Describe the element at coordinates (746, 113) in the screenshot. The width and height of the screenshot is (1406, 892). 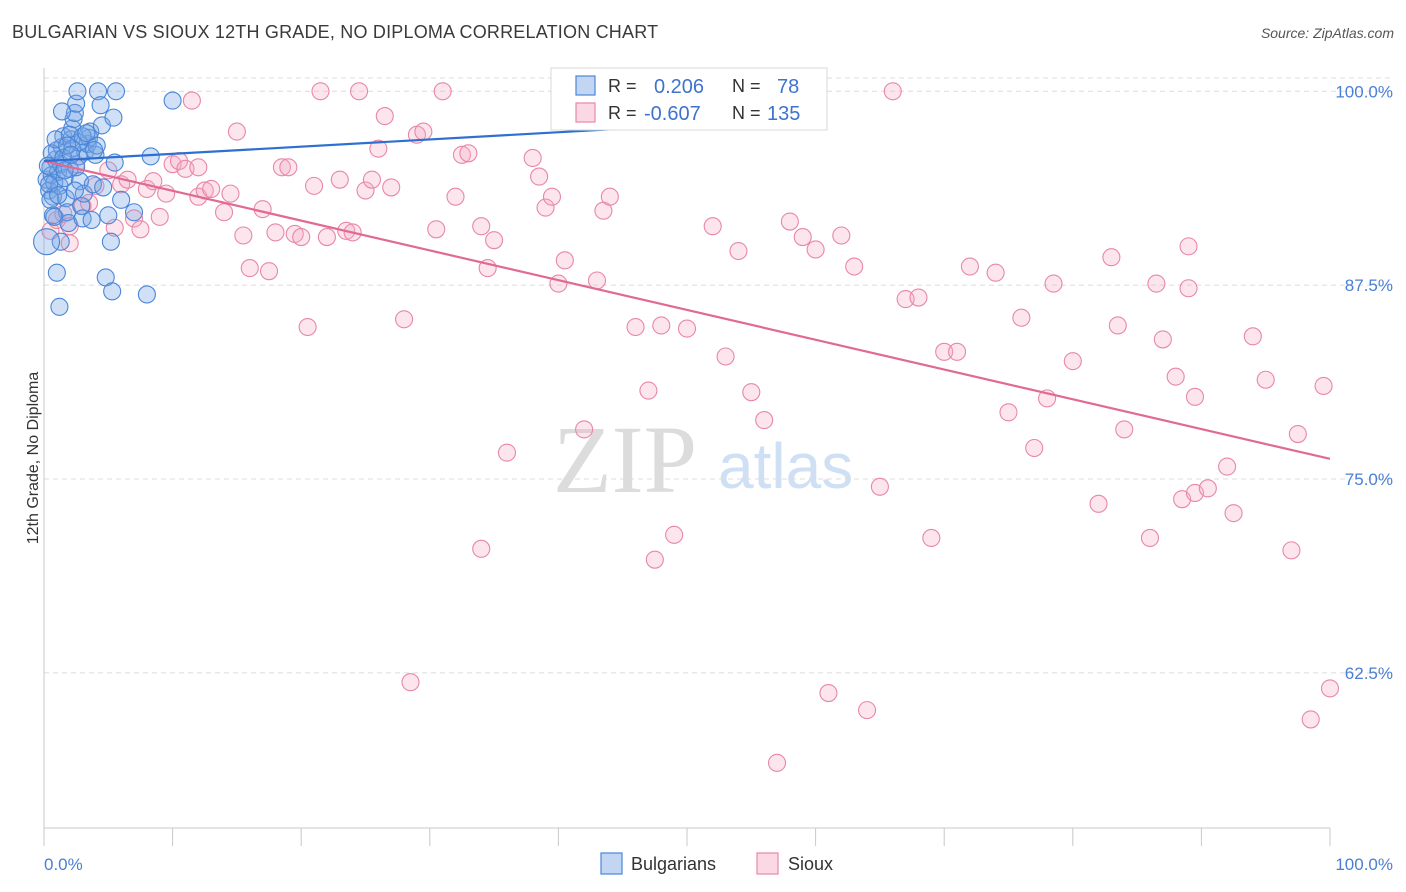
I see `legend-n-label-2: N =` at that location.